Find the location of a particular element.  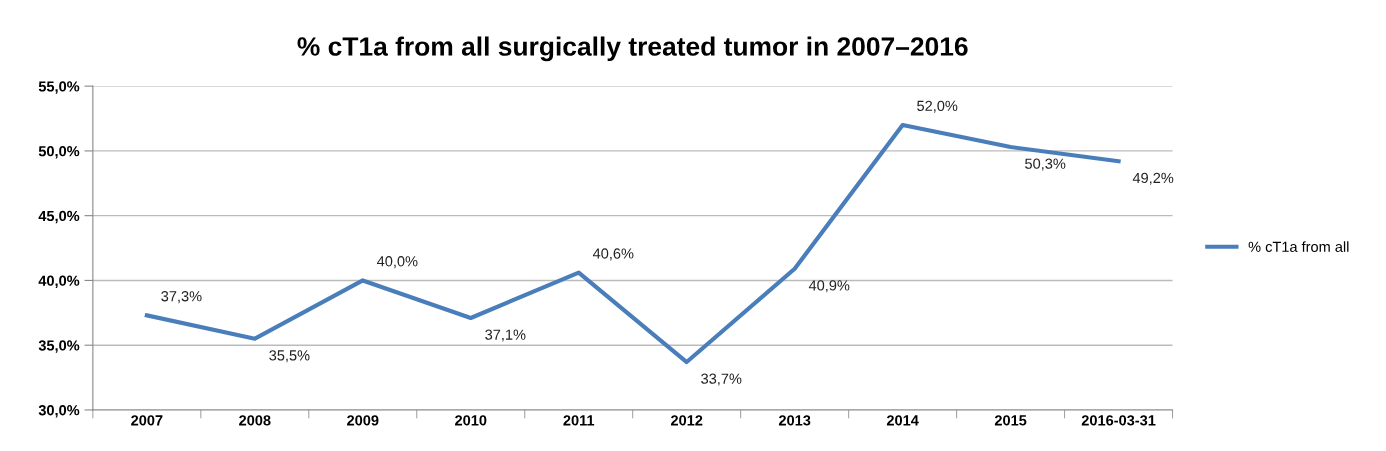

x-tick-label: 2012 is located at coordinates (686, 420).